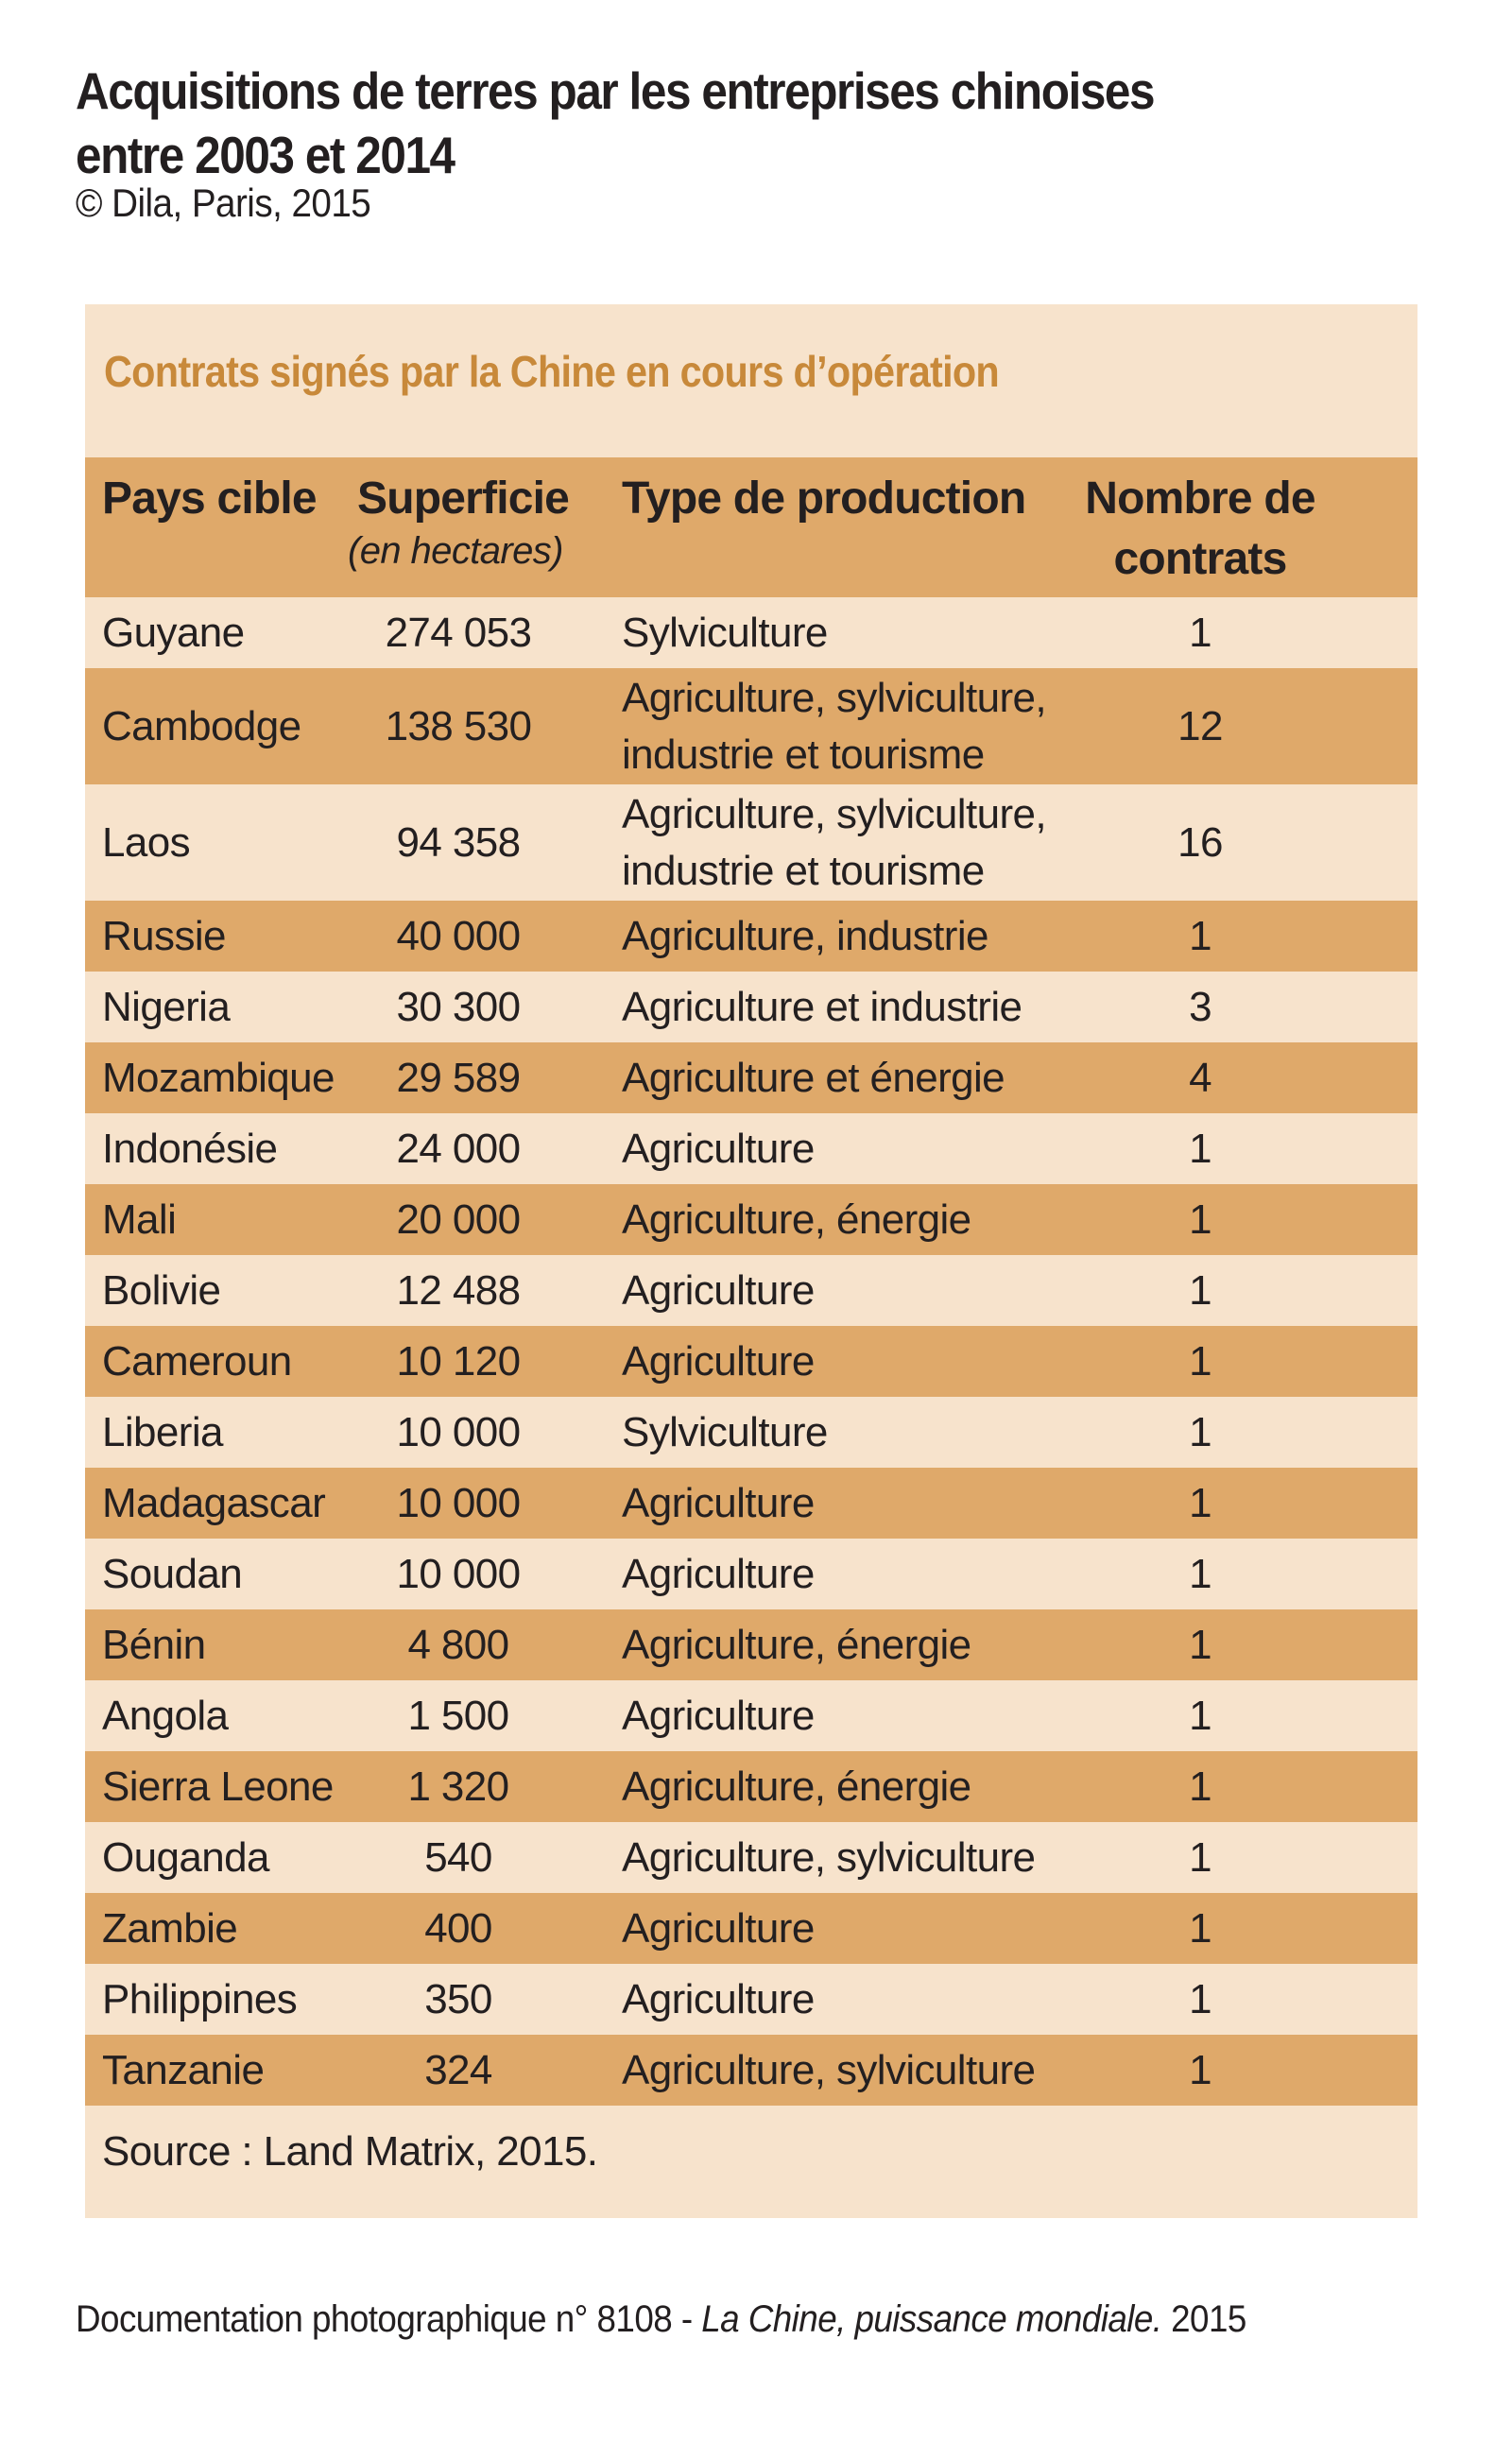  Describe the element at coordinates (1200, 842) in the screenshot. I see `cell-contract-count: 16` at that location.